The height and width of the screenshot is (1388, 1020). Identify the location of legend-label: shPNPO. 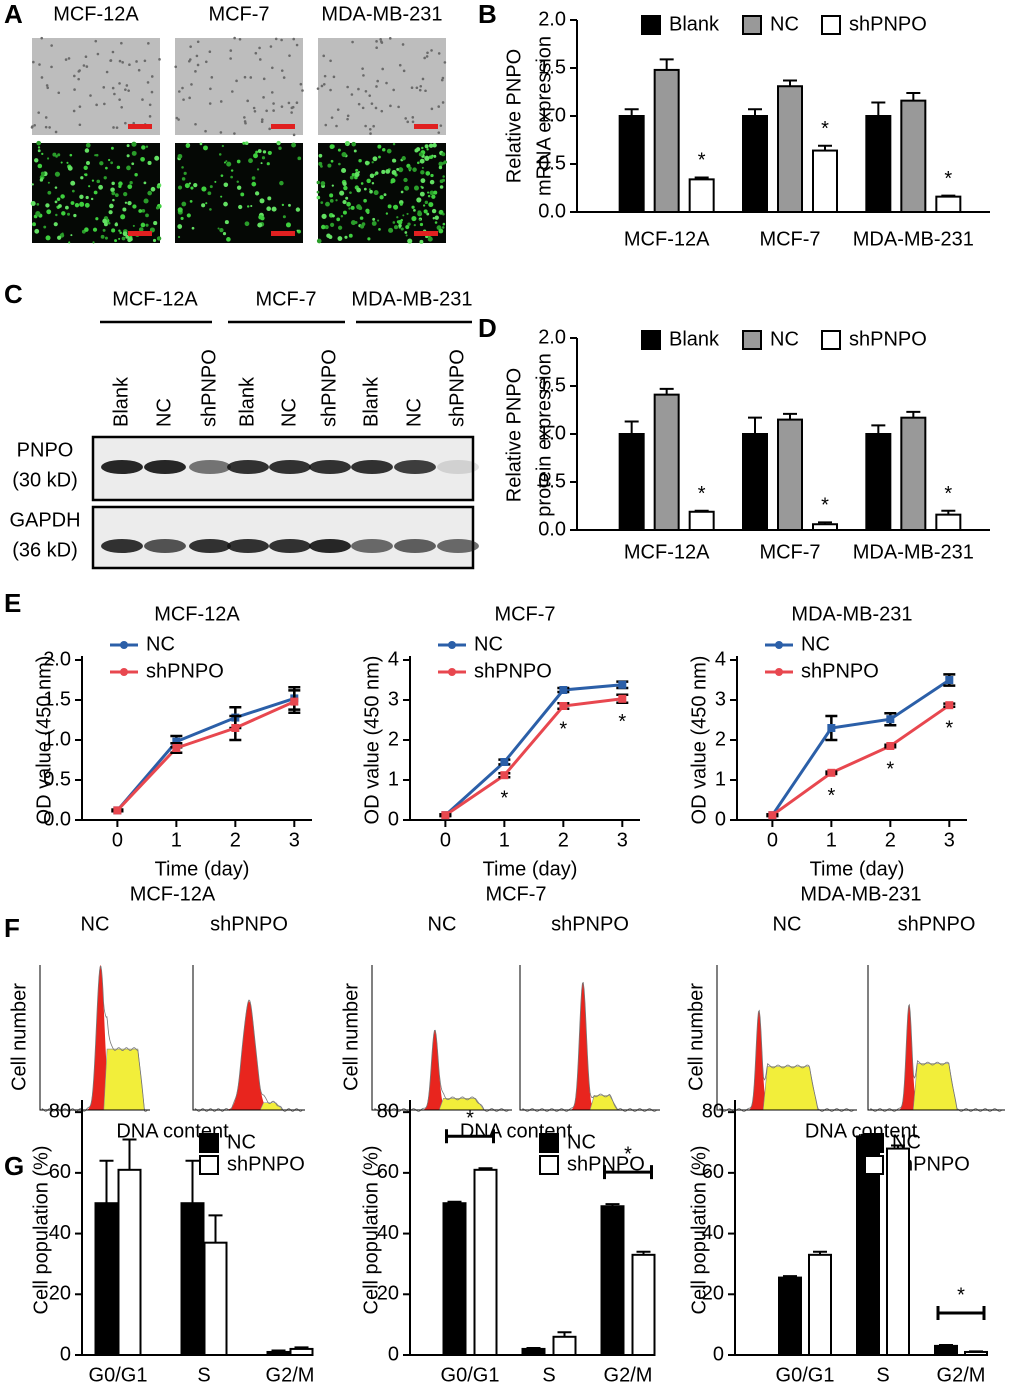
(931, 1164).